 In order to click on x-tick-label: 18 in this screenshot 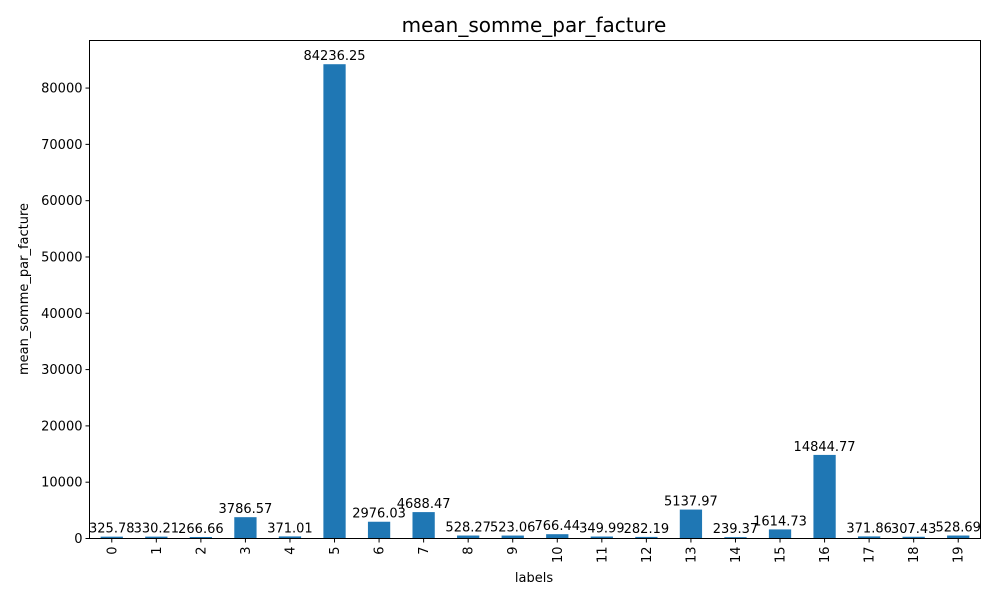, I will do `click(914, 555)`.